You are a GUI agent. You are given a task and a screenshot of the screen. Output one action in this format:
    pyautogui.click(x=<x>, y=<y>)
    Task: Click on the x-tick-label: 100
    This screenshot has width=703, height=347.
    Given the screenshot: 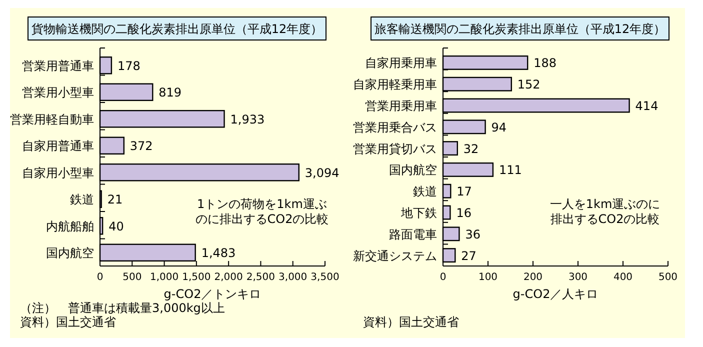 What is the action you would take?
    pyautogui.click(x=488, y=277)
    